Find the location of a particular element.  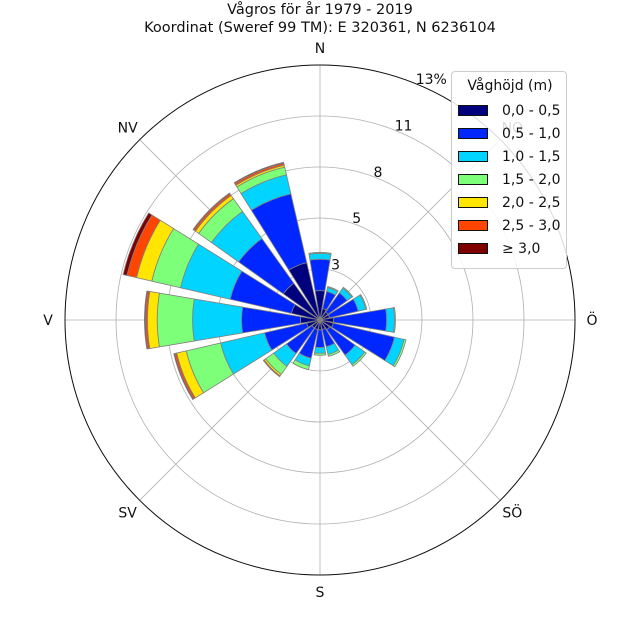

legend-label: 2,5 - 3,0 is located at coordinates (531, 226).